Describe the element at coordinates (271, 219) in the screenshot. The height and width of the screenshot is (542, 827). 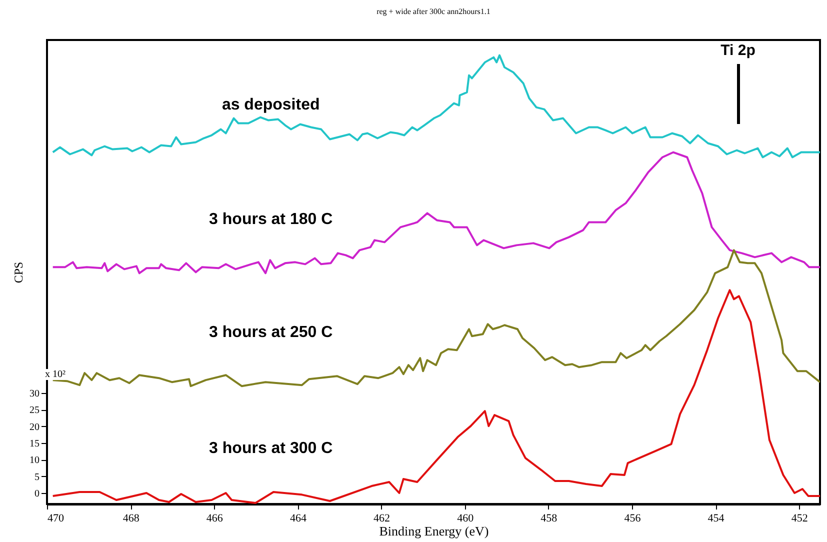
I see `series-label: 3 hours at 180 C` at that location.